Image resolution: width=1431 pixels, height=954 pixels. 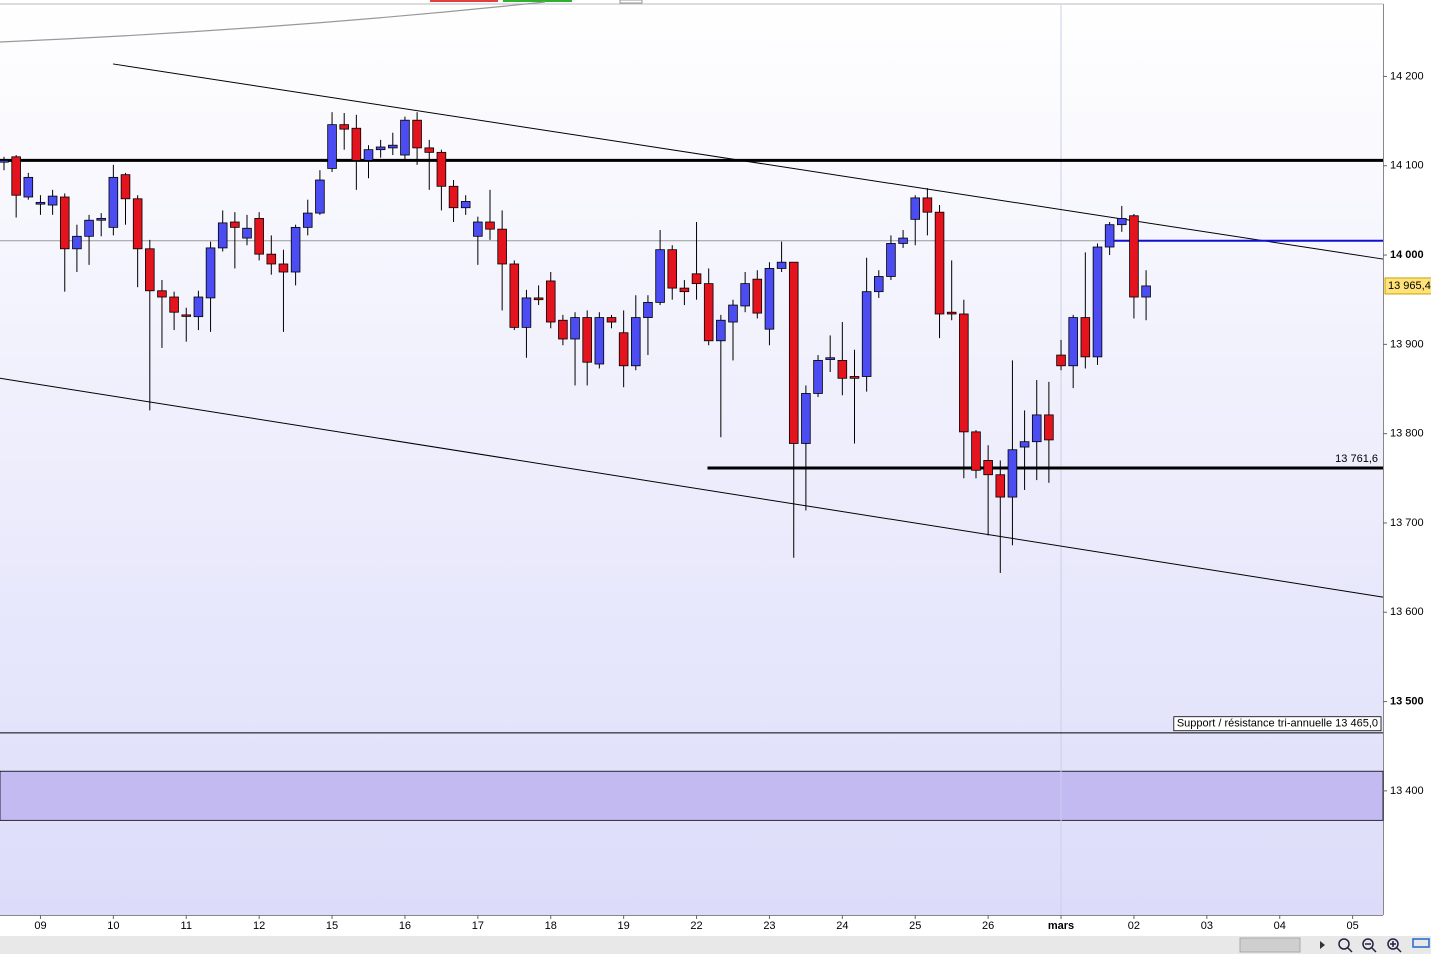 I want to click on scroll-arrow, so click(x=1322, y=945).